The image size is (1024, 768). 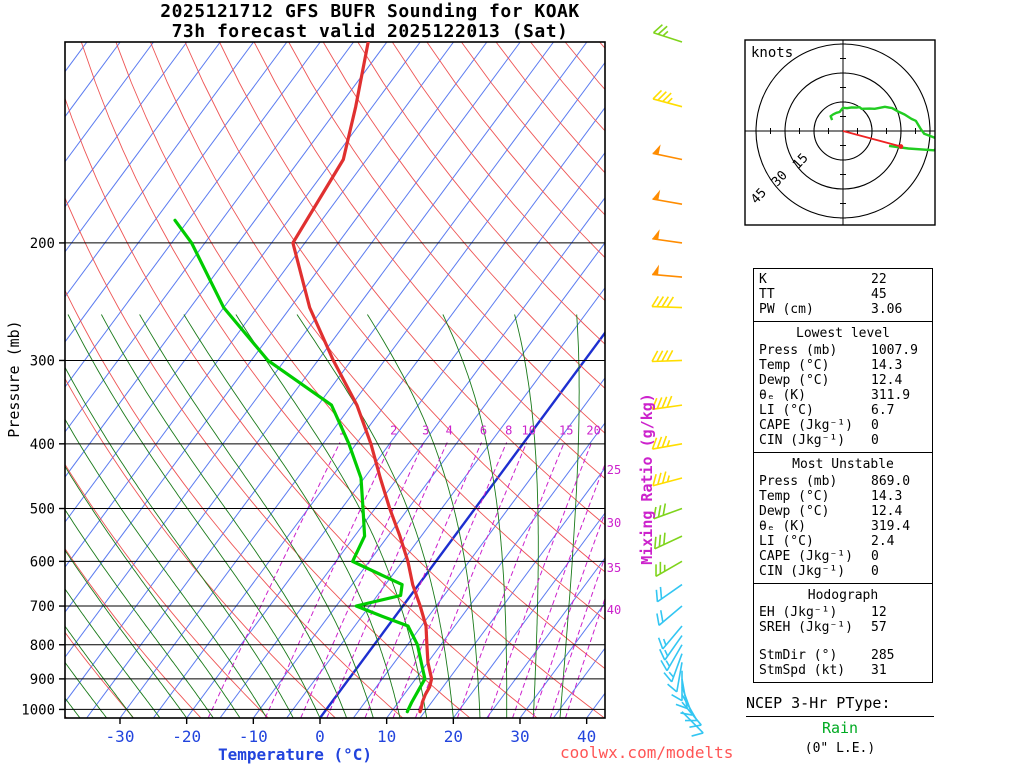 What do you see at coordinates (883, 541) in the screenshot?
I see `stats-row-value: 2.4` at bounding box center [883, 541].